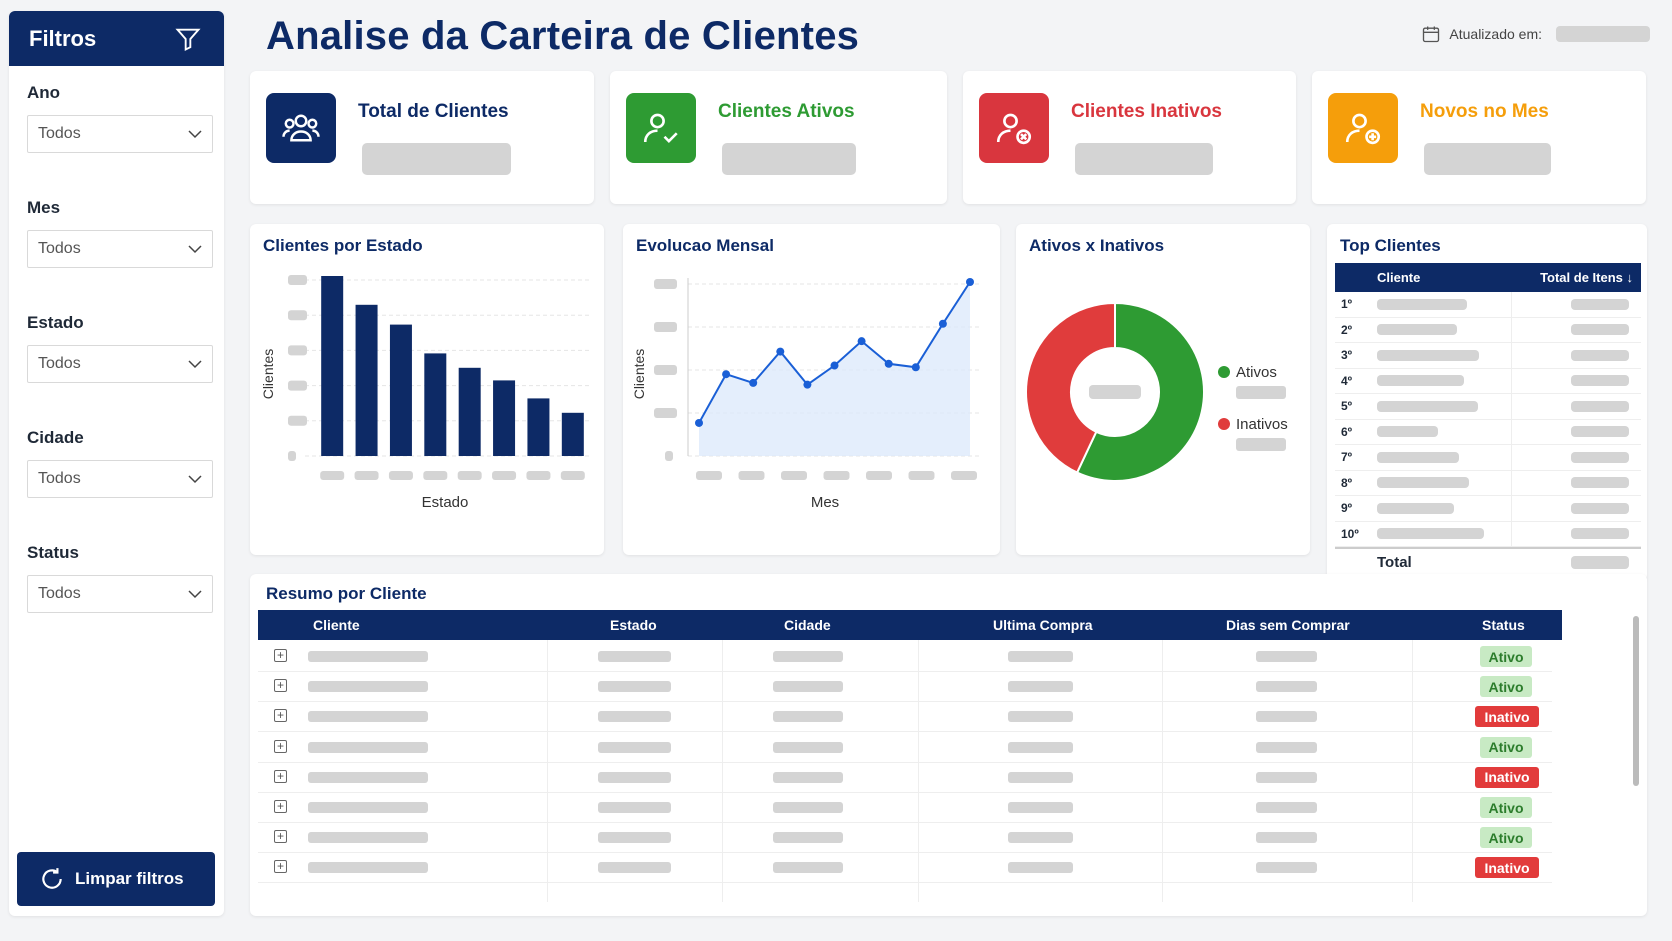 The width and height of the screenshot is (1672, 941). Describe the element at coordinates (1503, 625) in the screenshot. I see `col-header-status: Status` at that location.